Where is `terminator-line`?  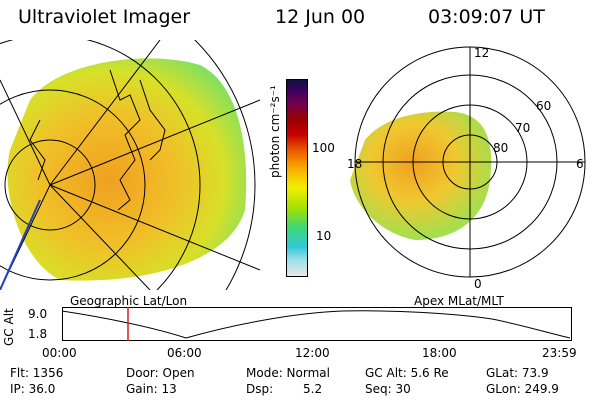 terminator-line is located at coordinates (20, 244).